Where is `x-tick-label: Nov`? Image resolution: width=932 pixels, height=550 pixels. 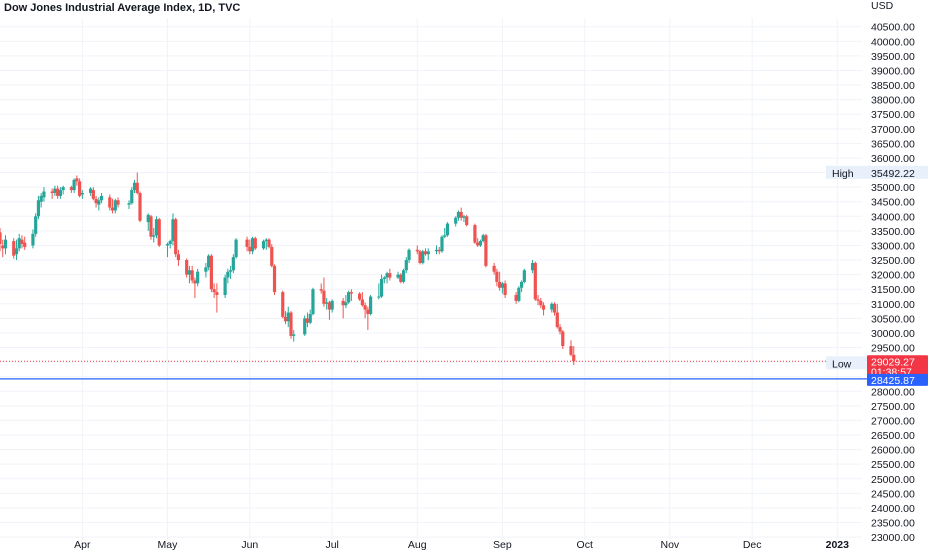
x-tick-label: Nov is located at coordinates (669, 544).